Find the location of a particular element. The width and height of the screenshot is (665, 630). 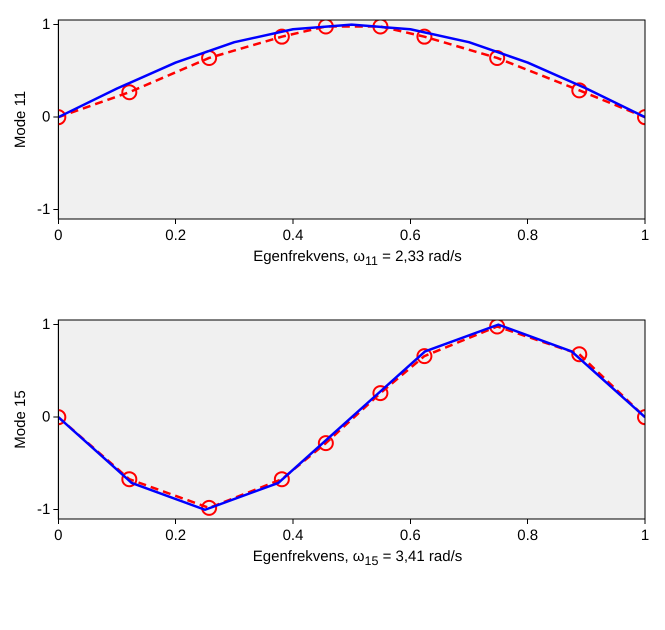

y-axis-title: Mode 15 is located at coordinates (21, 419).